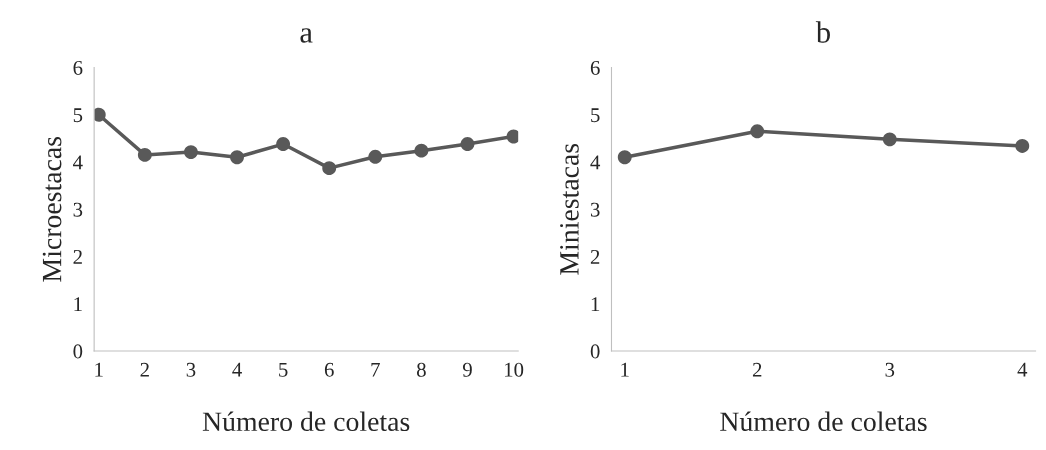  What do you see at coordinates (421, 369) in the screenshot?
I see `x-tick-label: 8` at bounding box center [421, 369].